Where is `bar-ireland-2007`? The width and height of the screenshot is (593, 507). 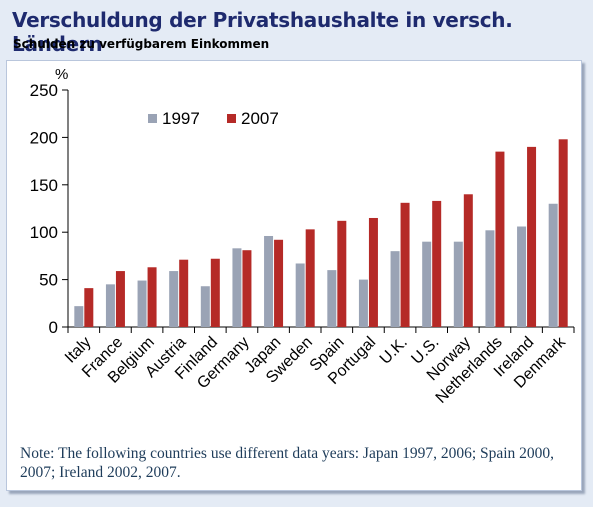 bar-ireland-2007 is located at coordinates (532, 236).